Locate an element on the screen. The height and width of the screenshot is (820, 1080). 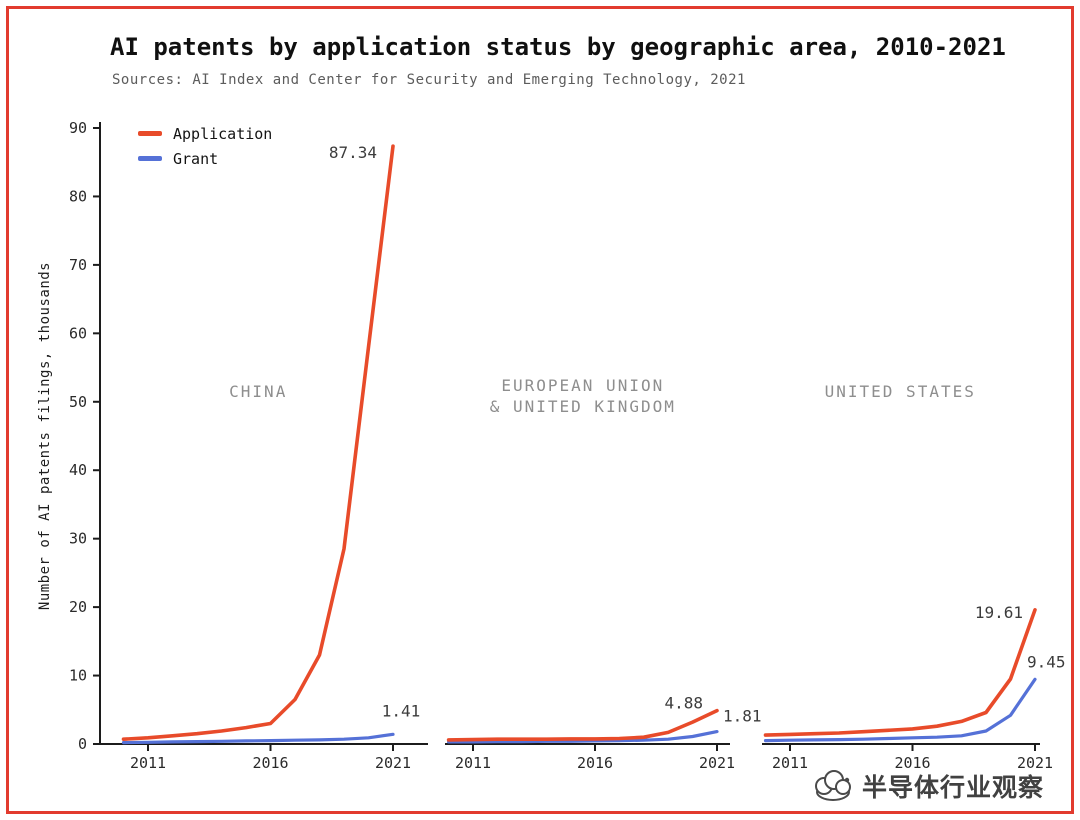
watermark: 半导体行业观察 is located at coordinates (927, 786).